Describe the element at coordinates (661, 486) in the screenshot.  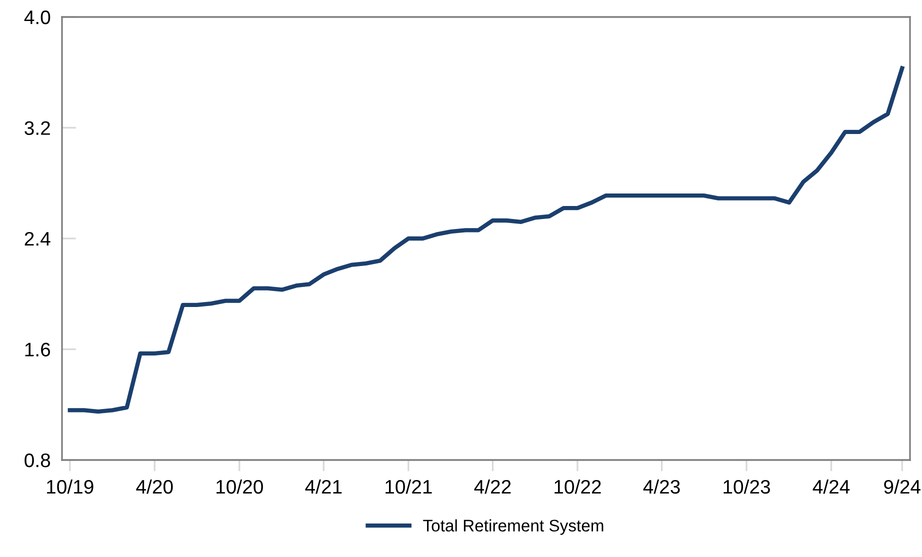
I see `x-tick-label: 4/23` at that location.